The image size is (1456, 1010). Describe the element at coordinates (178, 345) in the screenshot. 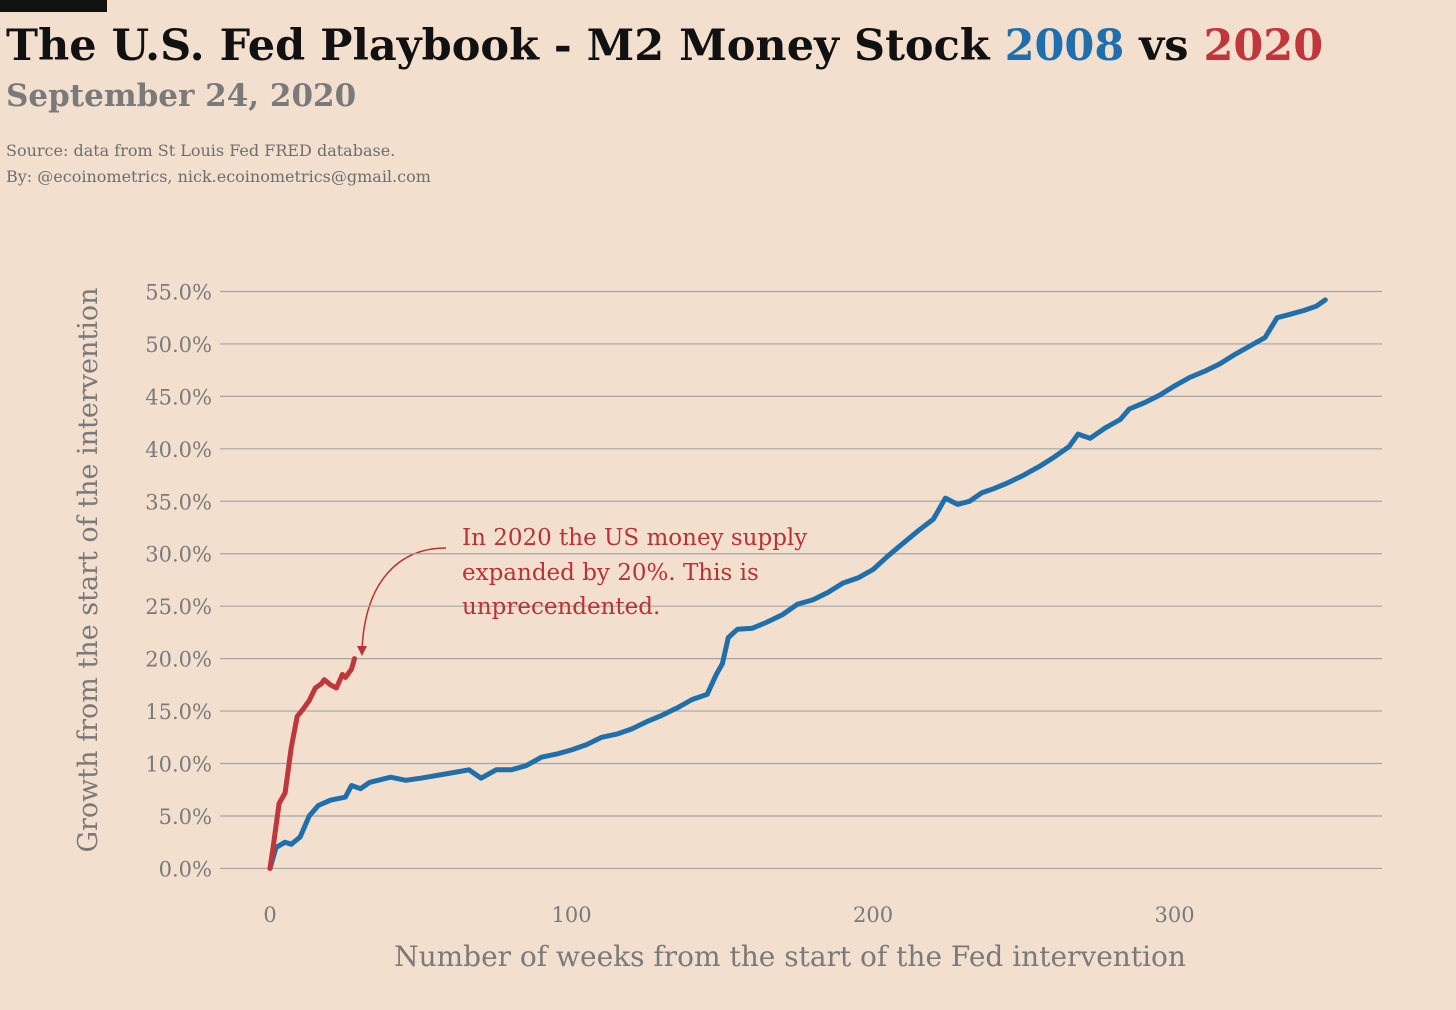

I see `y-tick-label: 50.0%` at that location.